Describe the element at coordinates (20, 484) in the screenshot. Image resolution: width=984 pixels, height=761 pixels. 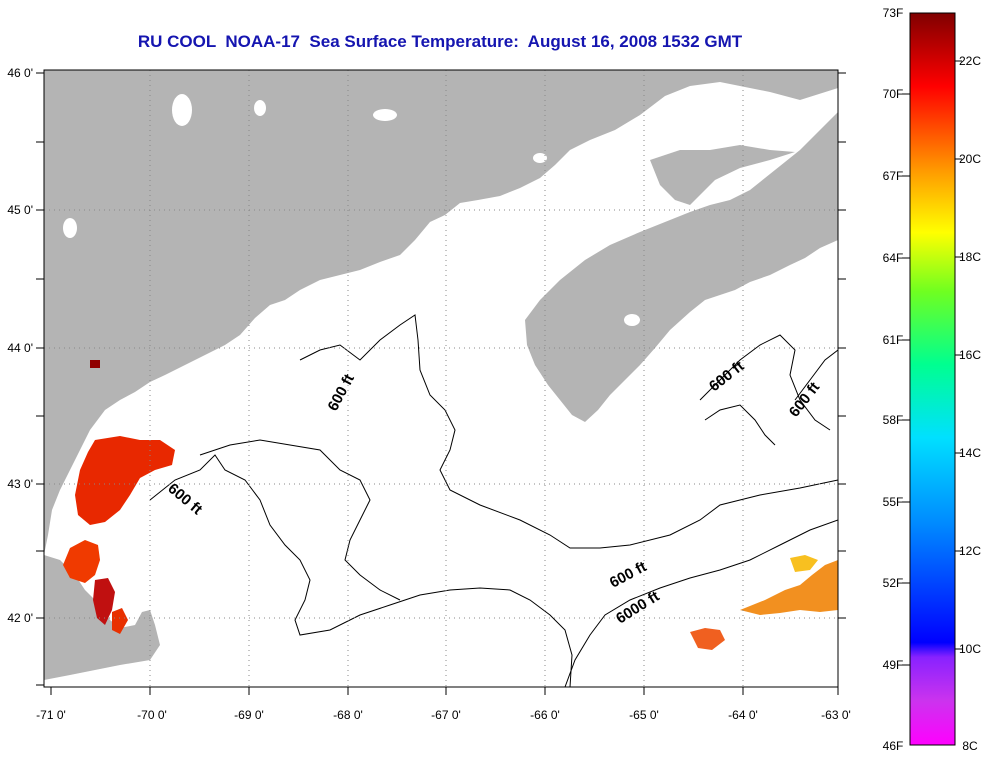
I see `lat-tick-label: 43 0'` at that location.